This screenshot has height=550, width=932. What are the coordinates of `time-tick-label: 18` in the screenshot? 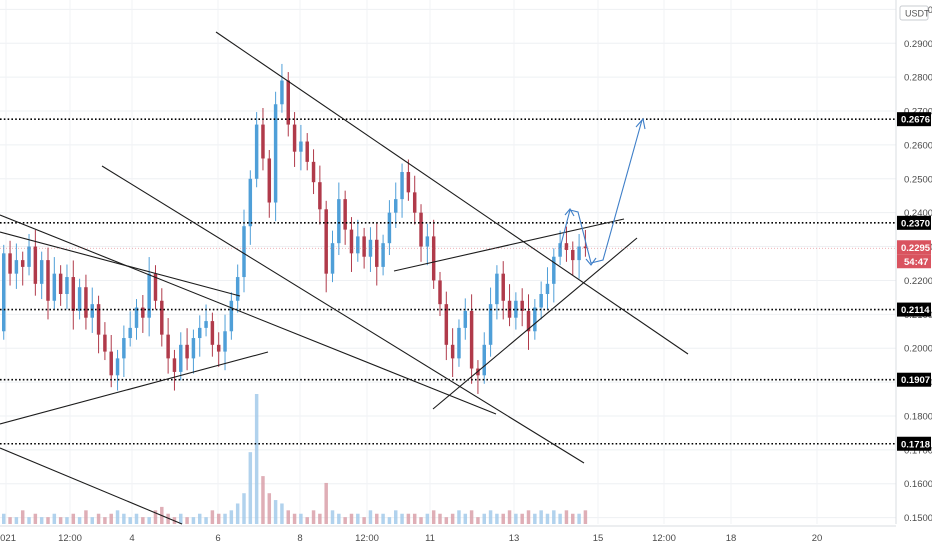 It's located at (731, 538).